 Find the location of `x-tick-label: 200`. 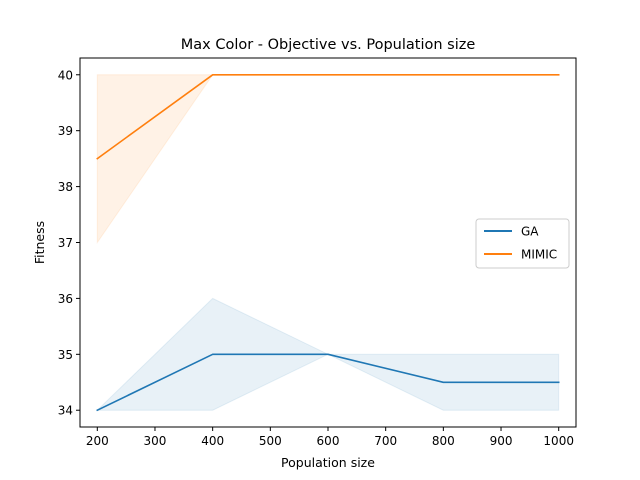

x-tick-label: 200 is located at coordinates (97, 441).